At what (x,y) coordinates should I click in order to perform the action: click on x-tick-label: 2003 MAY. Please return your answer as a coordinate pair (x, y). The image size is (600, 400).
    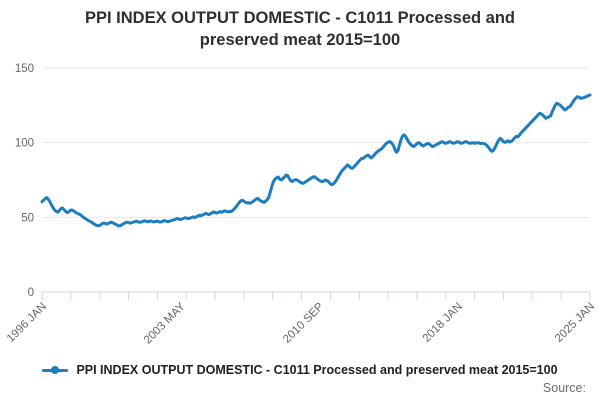
    Looking at the image, I should click on (165, 323).